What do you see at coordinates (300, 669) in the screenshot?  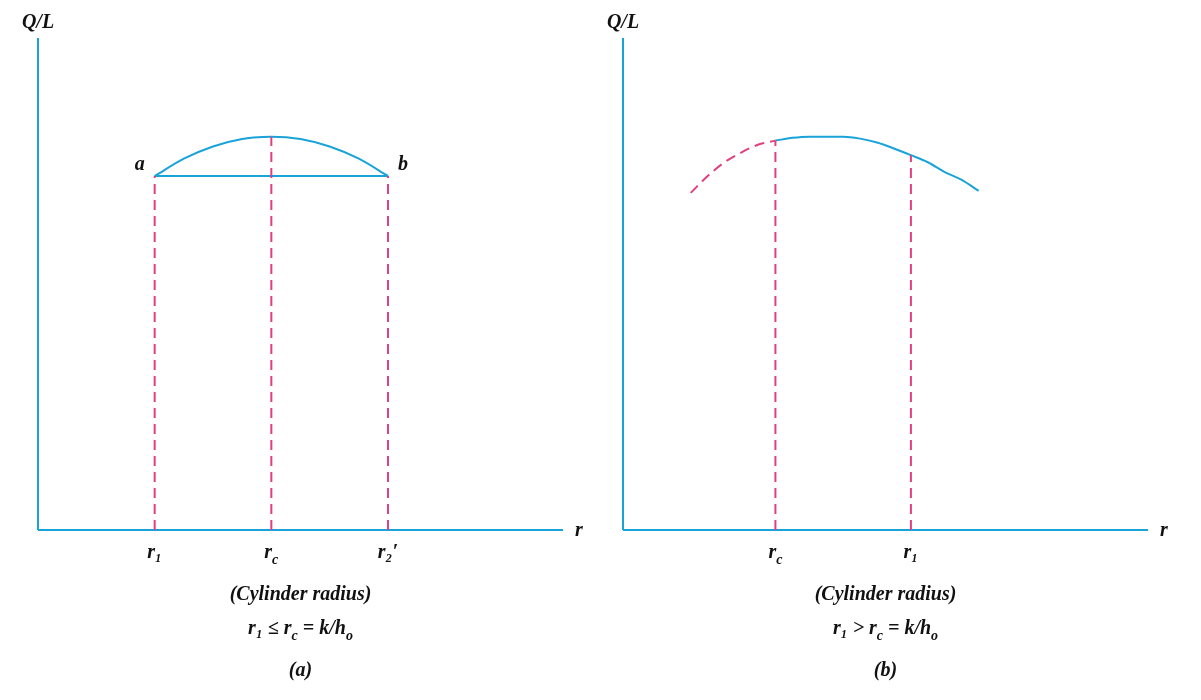 I see `text: (a)` at bounding box center [300, 669].